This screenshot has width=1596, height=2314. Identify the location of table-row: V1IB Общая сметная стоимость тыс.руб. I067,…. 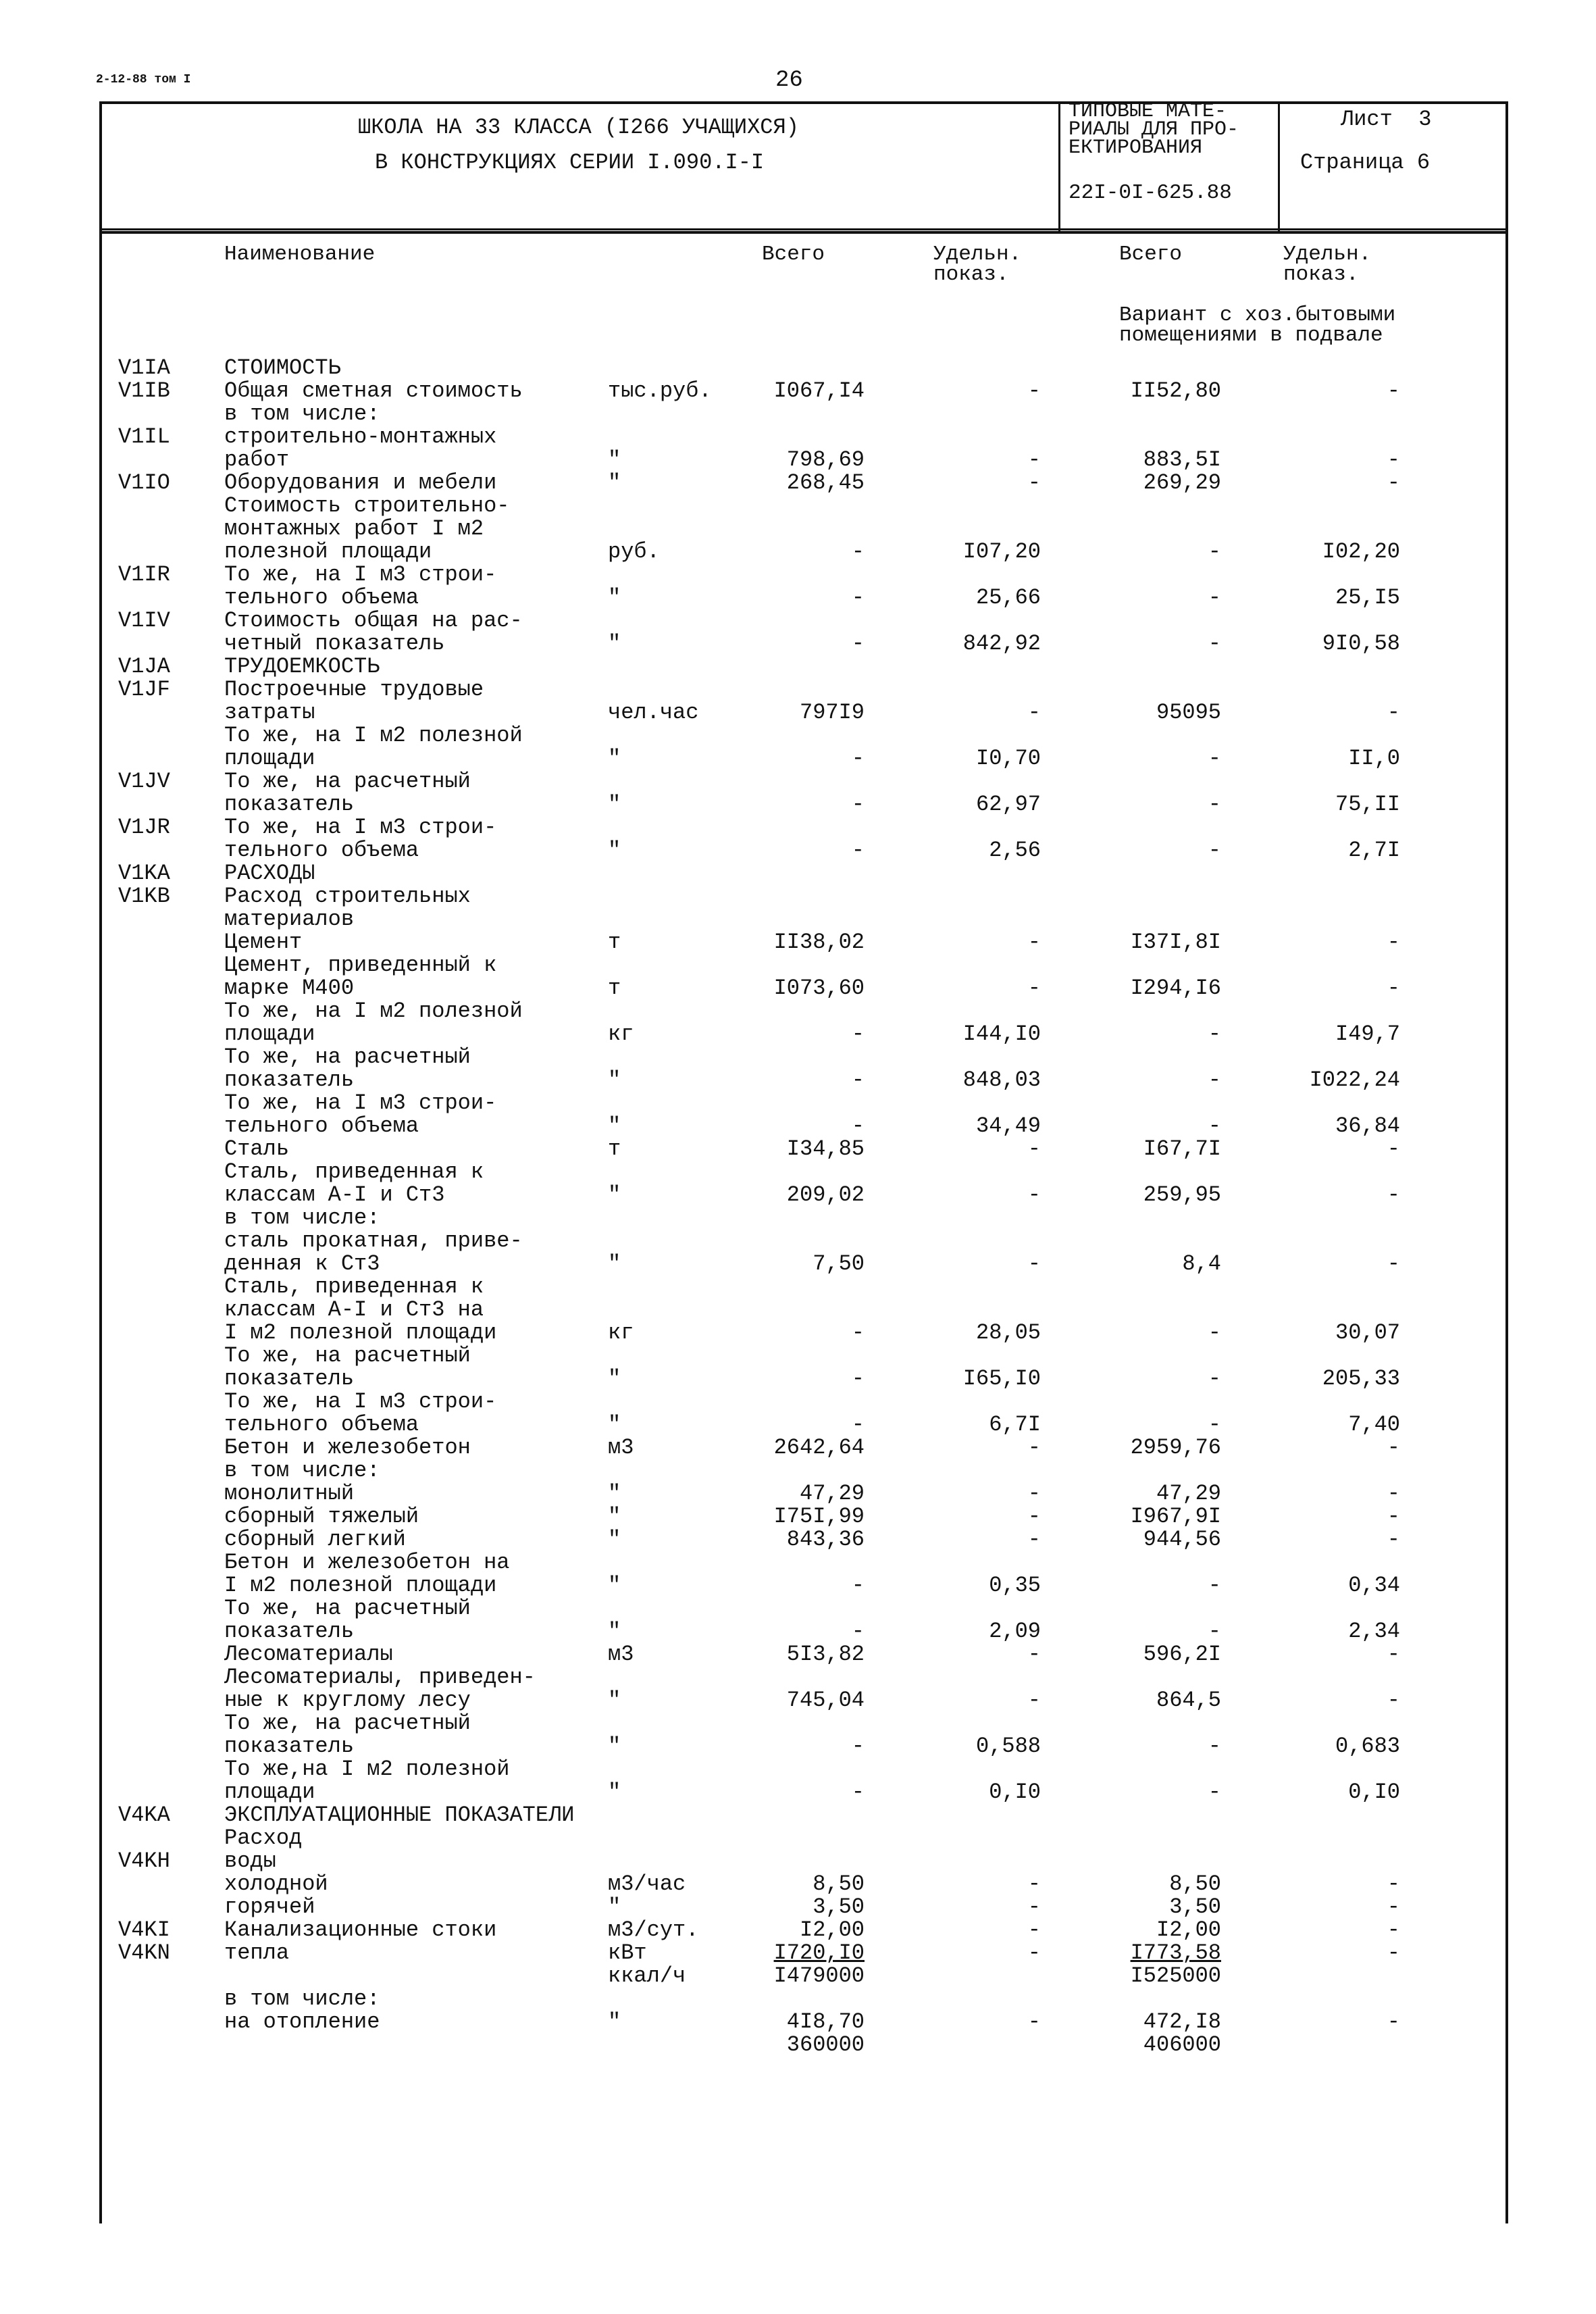
(798, 392).